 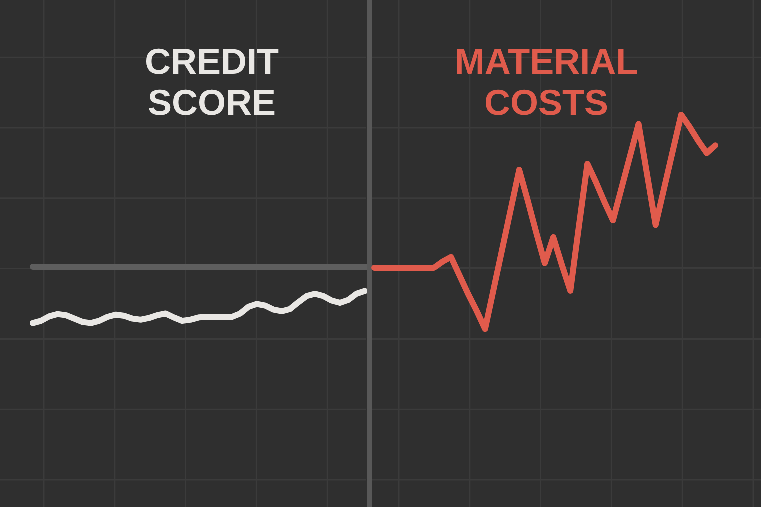 What do you see at coordinates (546, 82) in the screenshot?
I see `chart-title: MATERIAL COSTS` at bounding box center [546, 82].